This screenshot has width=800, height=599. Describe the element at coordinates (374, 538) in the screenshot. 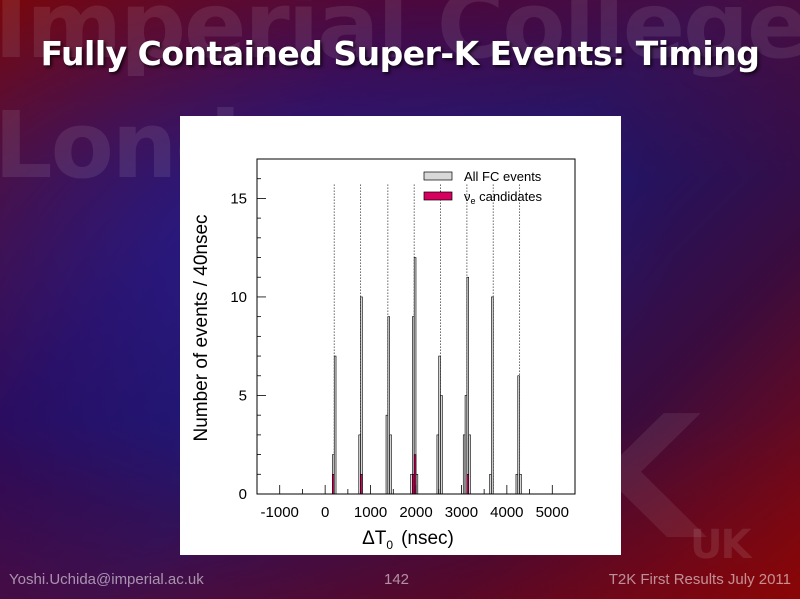

I see `x-axis-label-main: ΔT` at that location.